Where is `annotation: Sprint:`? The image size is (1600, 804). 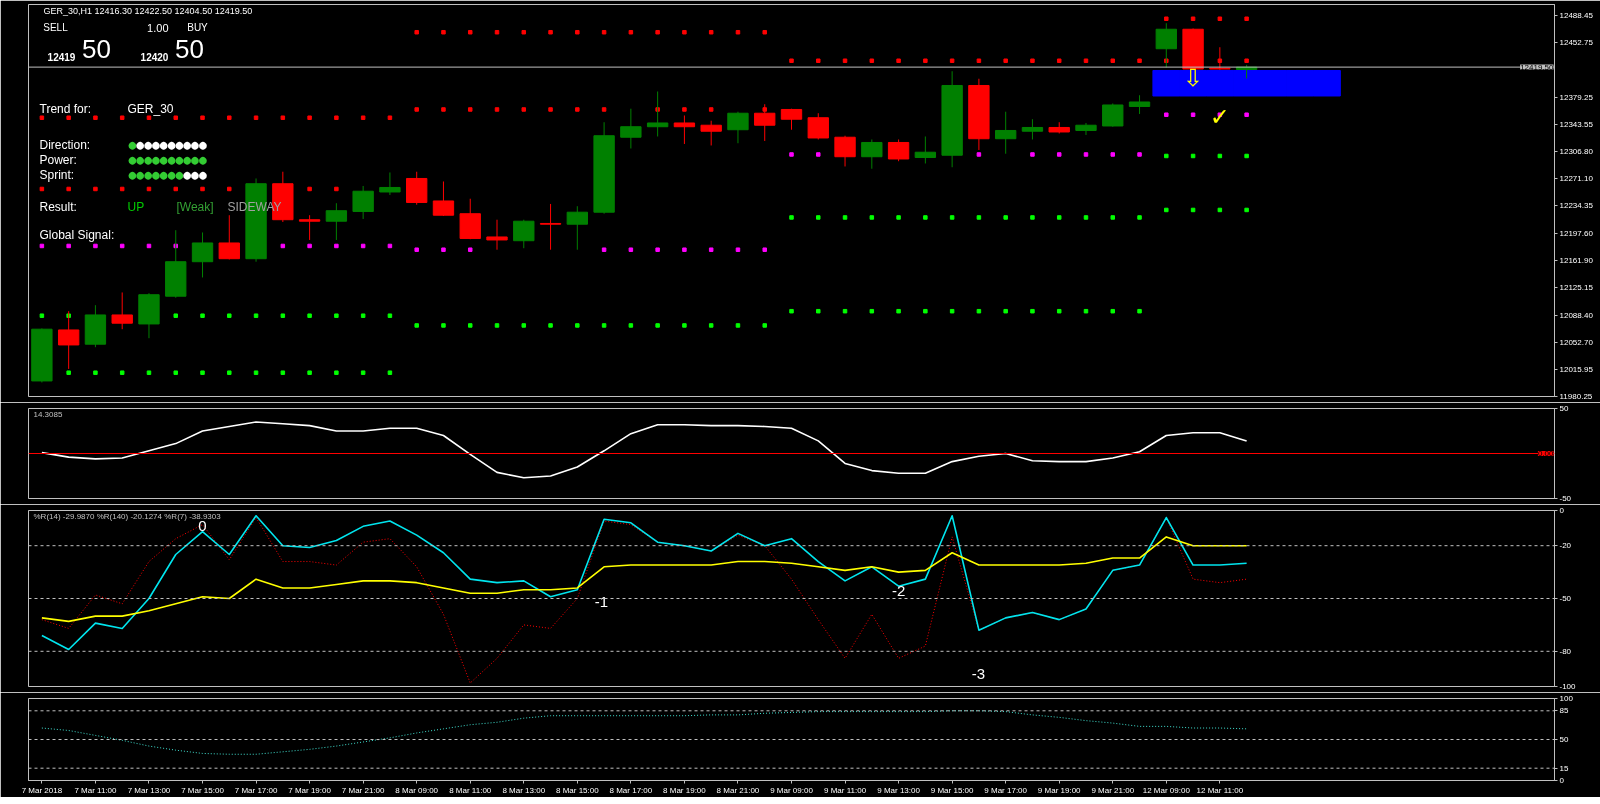 annotation: Sprint: is located at coordinates (57, 174).